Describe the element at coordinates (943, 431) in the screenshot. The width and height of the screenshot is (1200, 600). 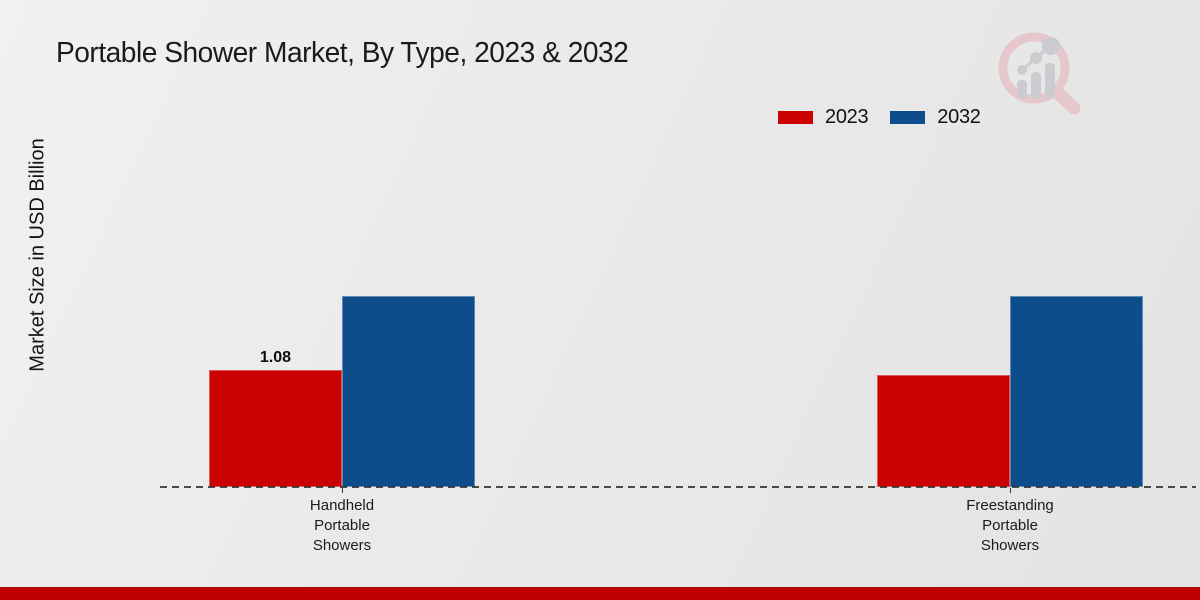
I see `bar-2023-freestanding-portable-showers` at that location.